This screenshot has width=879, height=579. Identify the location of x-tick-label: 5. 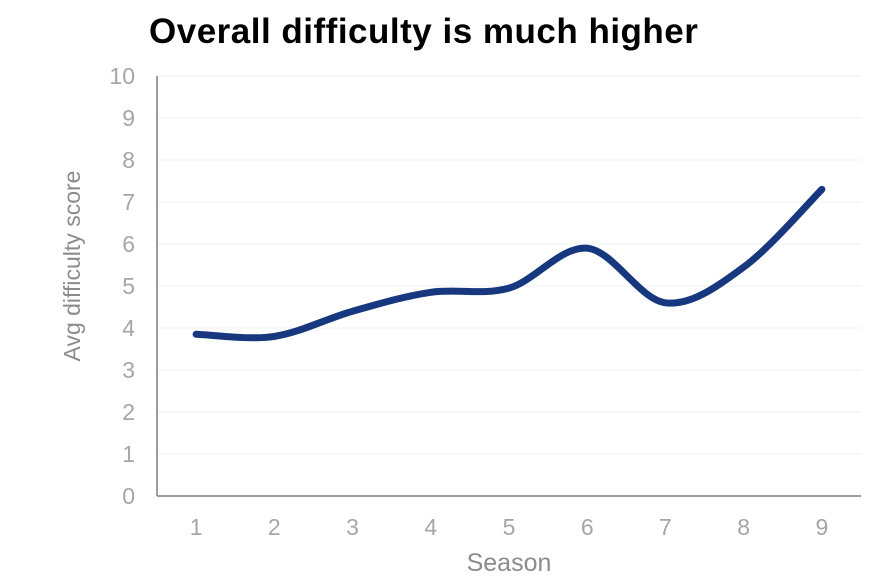
(509, 527).